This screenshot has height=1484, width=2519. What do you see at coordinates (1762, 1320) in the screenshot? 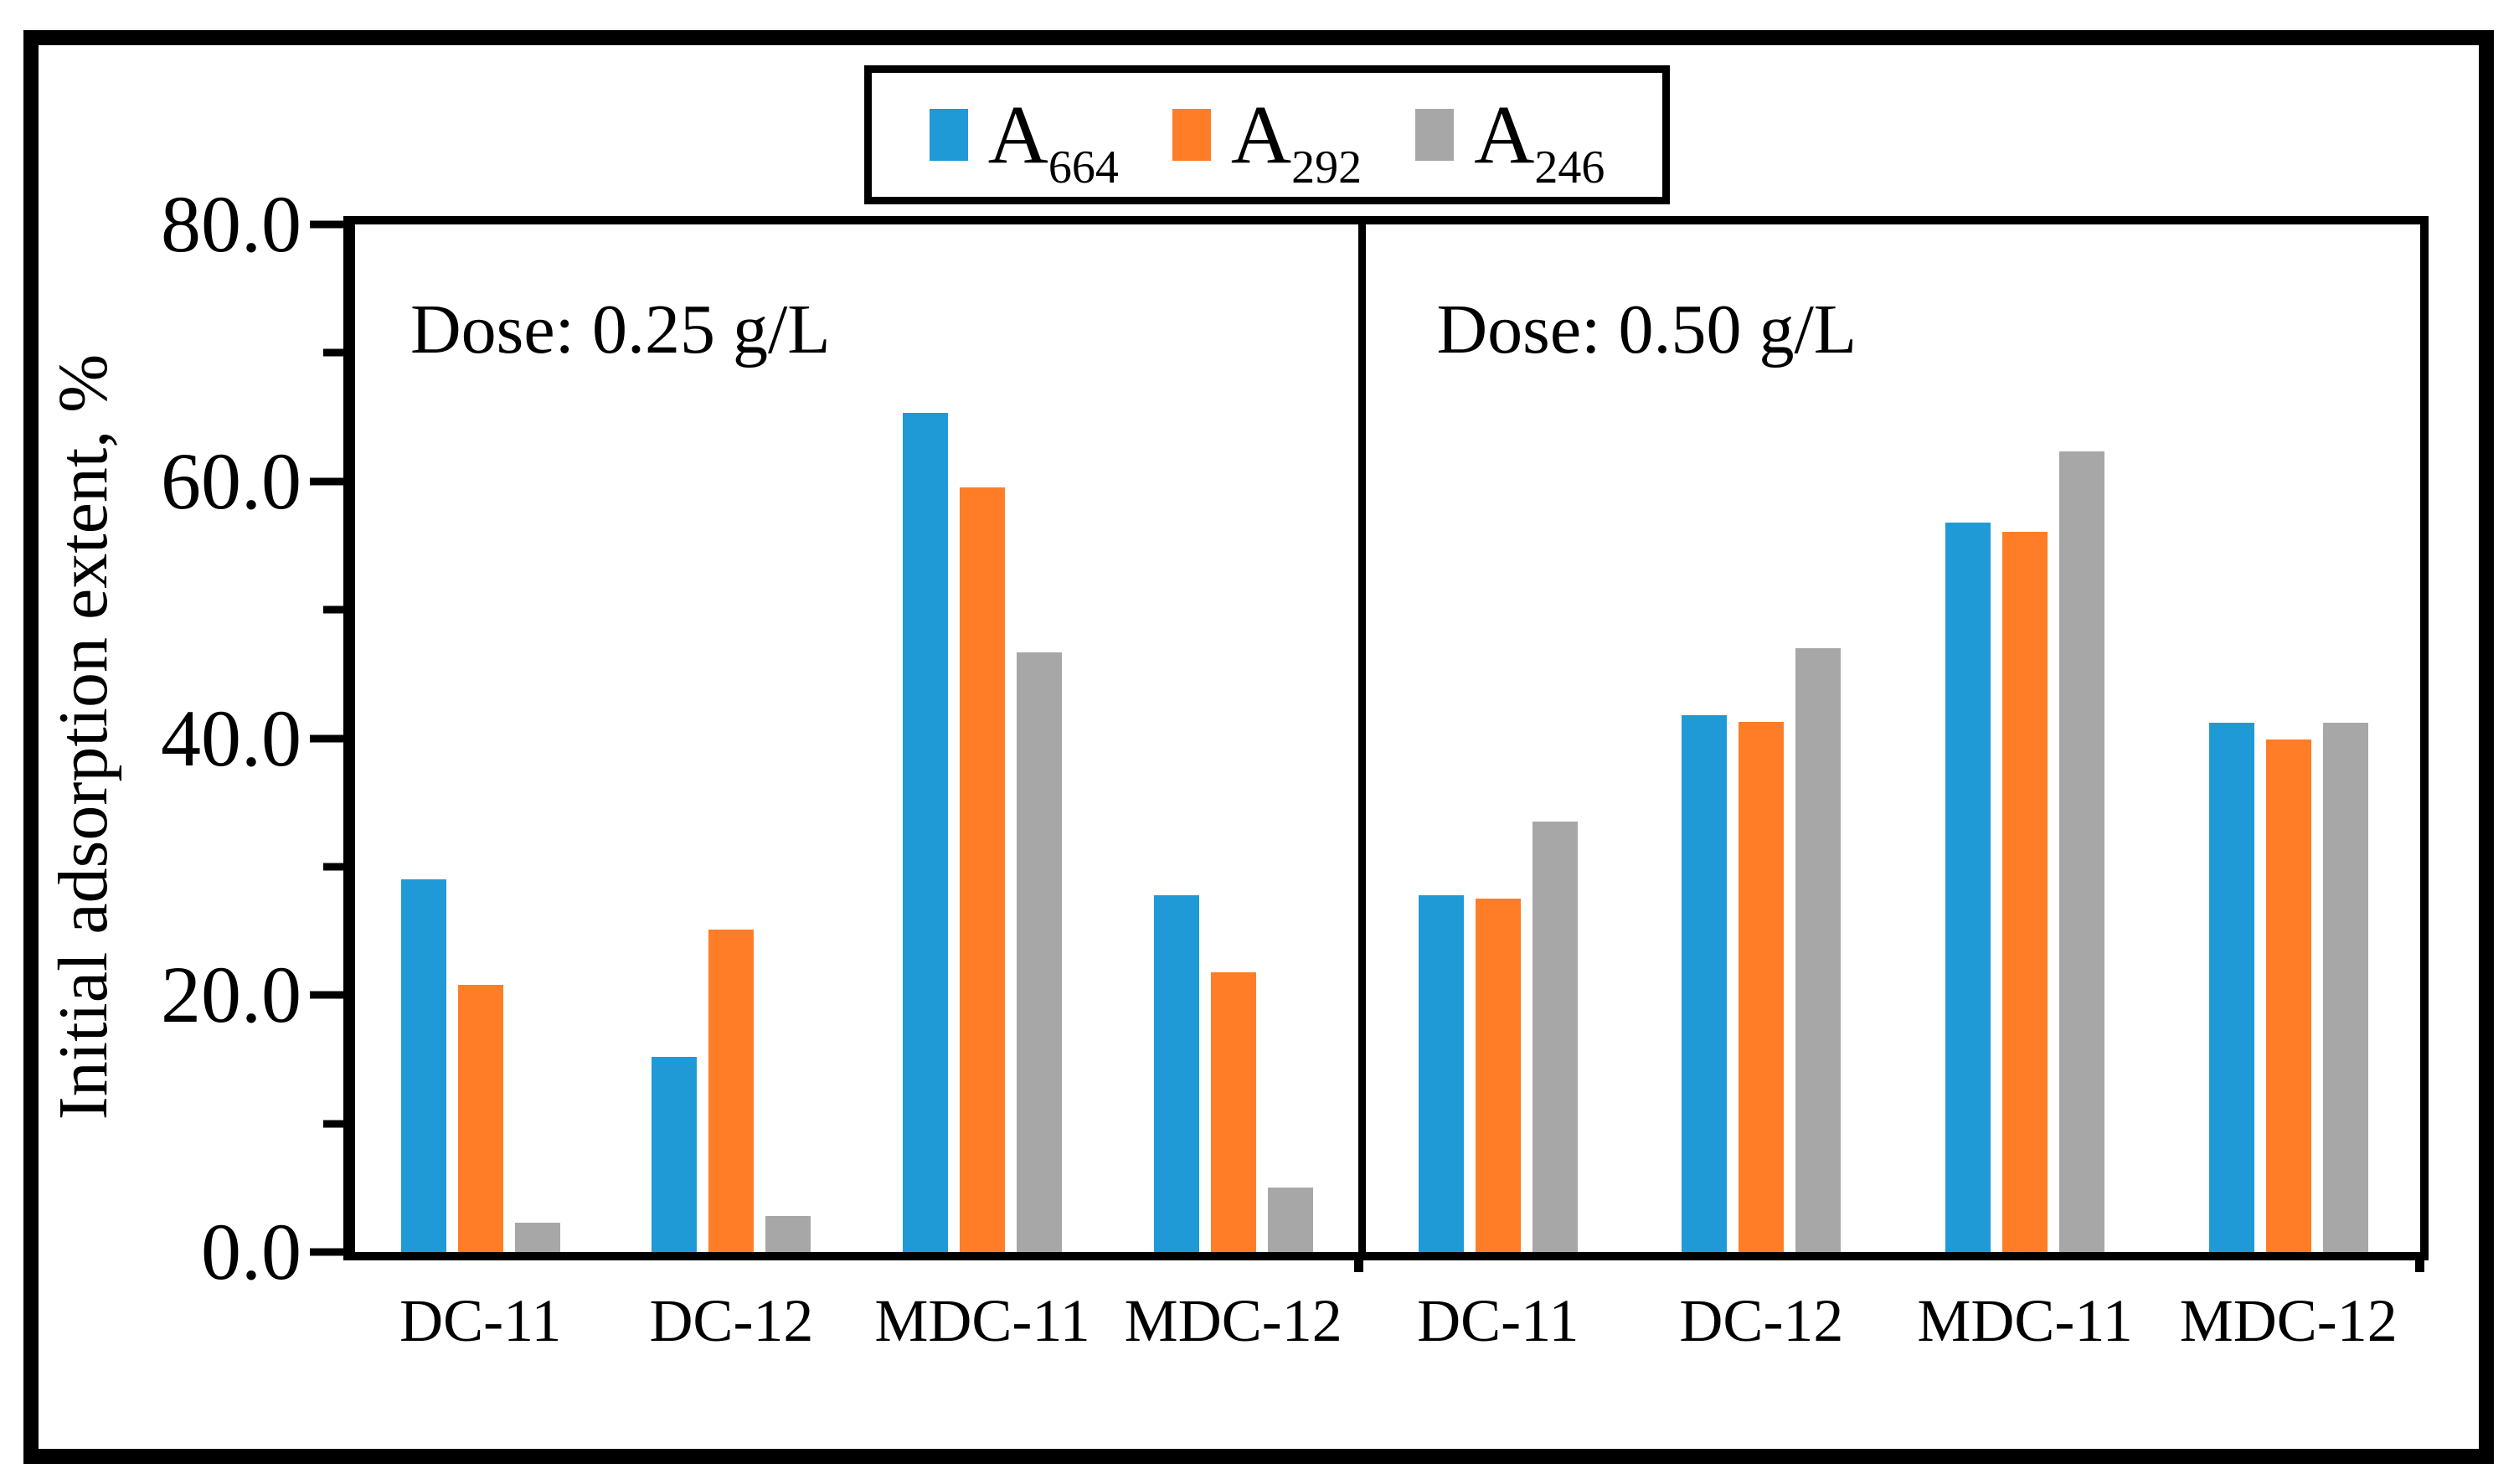
I see `category-label-dc-12-p2: DC-12` at bounding box center [1762, 1320].